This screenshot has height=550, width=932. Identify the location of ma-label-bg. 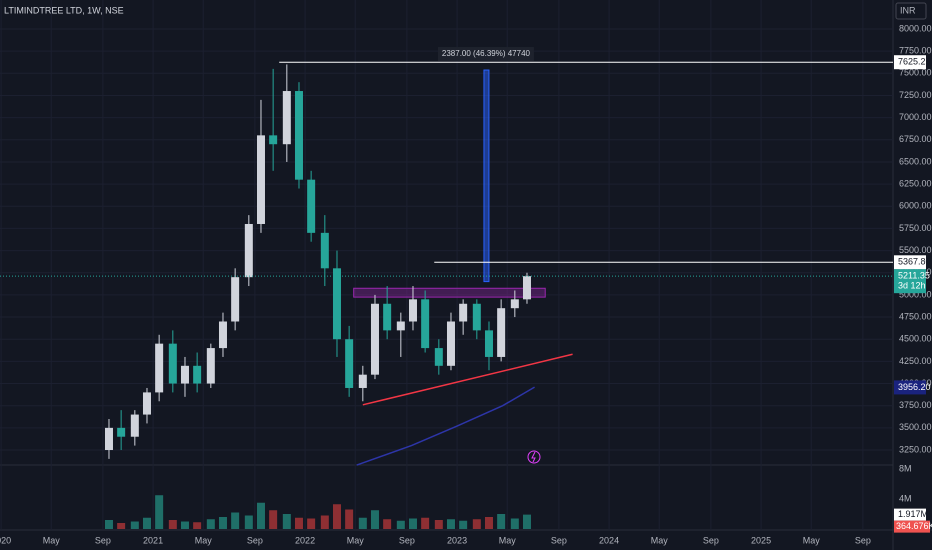
(910, 387).